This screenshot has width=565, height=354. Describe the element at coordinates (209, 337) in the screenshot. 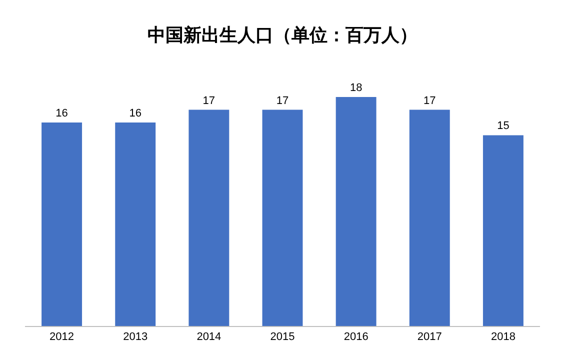

I see `x-tick-label: 2014` at that location.